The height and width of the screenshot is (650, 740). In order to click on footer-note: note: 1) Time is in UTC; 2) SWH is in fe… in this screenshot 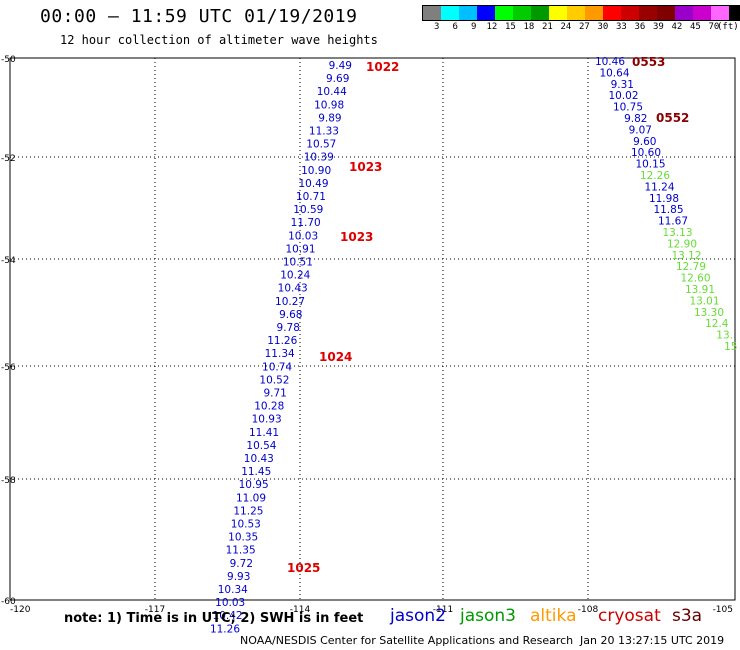, I will do `click(214, 618)`.